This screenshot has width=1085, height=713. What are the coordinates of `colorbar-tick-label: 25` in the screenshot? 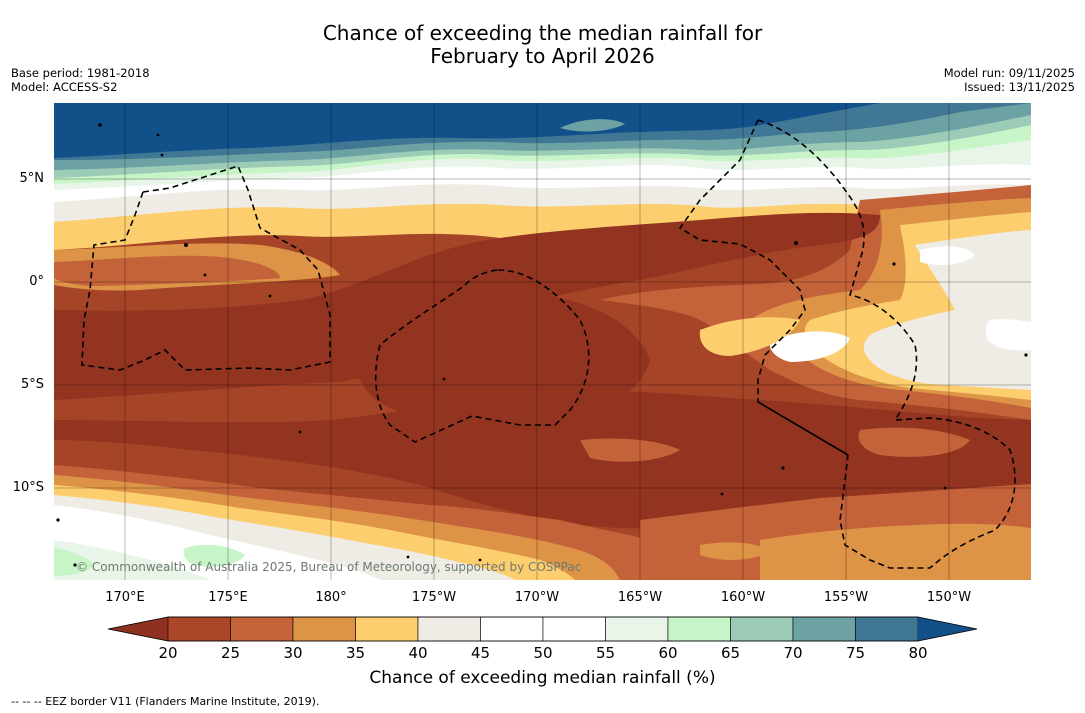 It's located at (230, 653).